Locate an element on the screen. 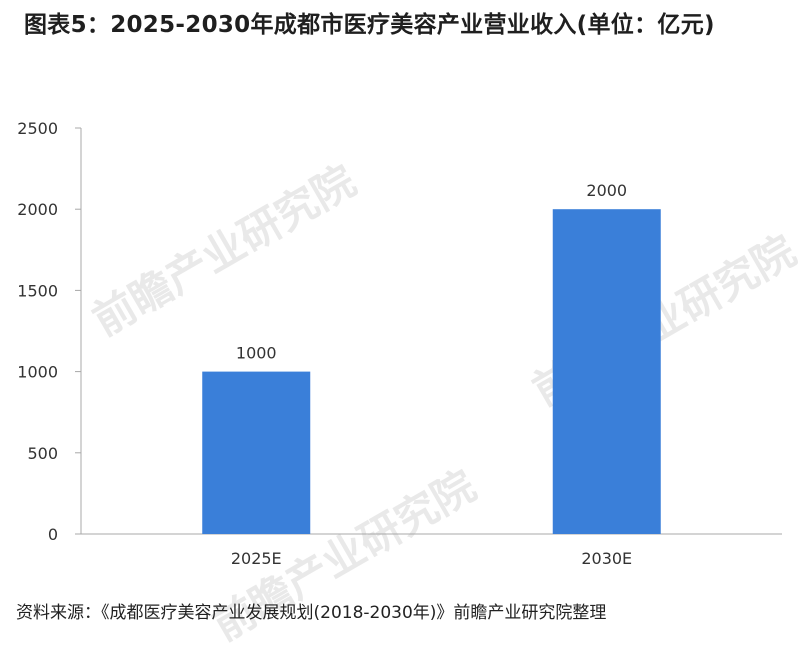 The height and width of the screenshot is (671, 800). data-label: 2000 is located at coordinates (606, 190).